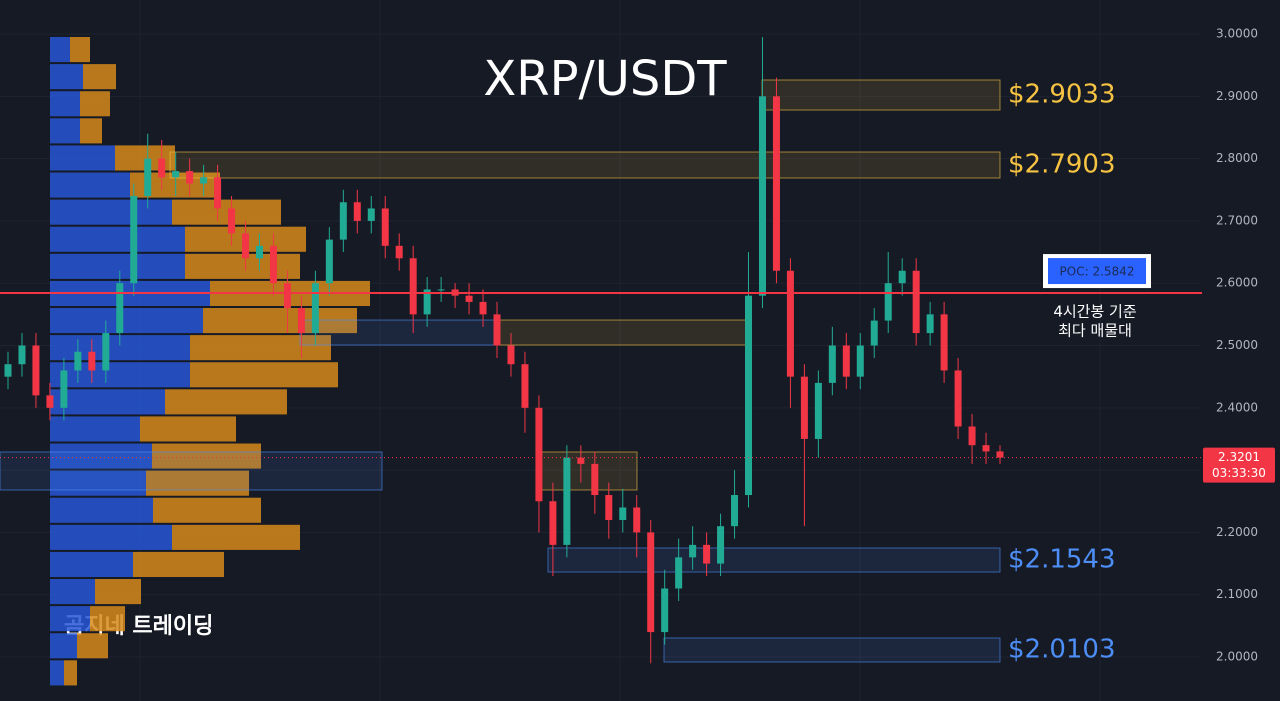  Describe the element at coordinates (1237, 657) in the screenshot. I see `y-tick-label: 2.0000` at that location.